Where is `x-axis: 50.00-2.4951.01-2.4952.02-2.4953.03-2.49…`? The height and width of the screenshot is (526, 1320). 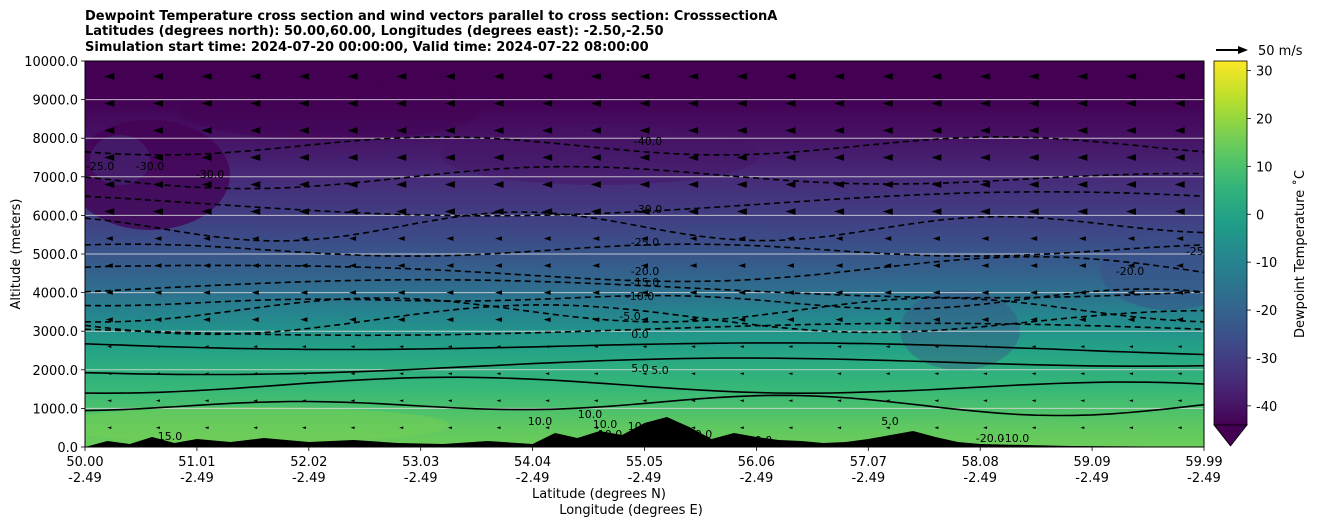
x-axis: 50.00-2.4951.01-2.4952.02-2.4953.03-2.49… is located at coordinates (644, 466).